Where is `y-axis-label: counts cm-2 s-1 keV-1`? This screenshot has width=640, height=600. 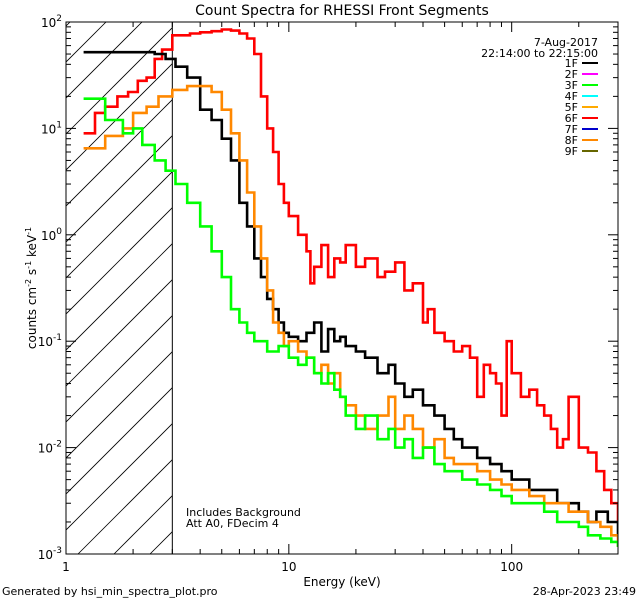
y-axis-label: counts cm-2 s-1 keV-1 is located at coordinates (31, 288).